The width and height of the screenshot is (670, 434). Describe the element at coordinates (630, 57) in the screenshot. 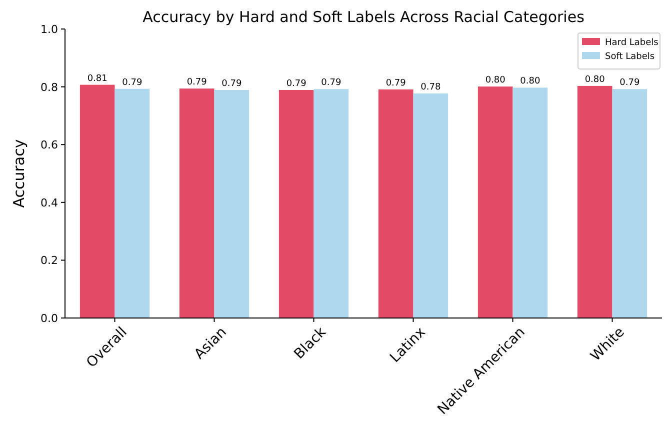

I see `legend-label: Soft Labels` at that location.